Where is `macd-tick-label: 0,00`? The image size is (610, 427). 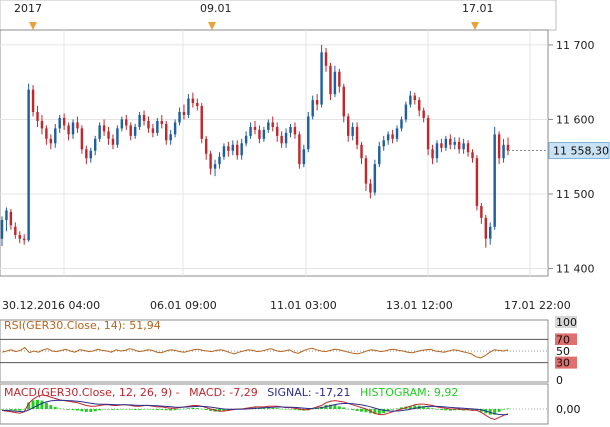 macd-tick-label: 0,00 is located at coordinates (568, 409).